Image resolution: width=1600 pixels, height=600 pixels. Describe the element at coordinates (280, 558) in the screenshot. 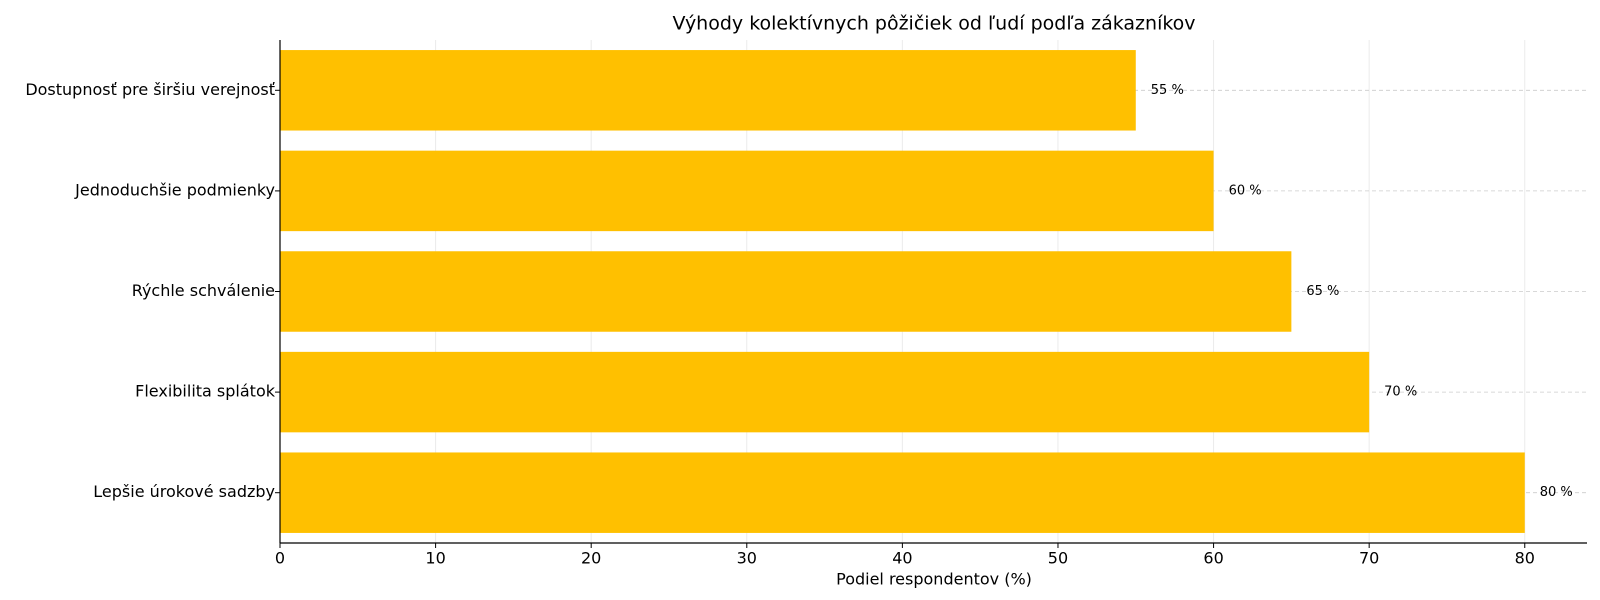

I see `x-tick-label: 0` at that location.